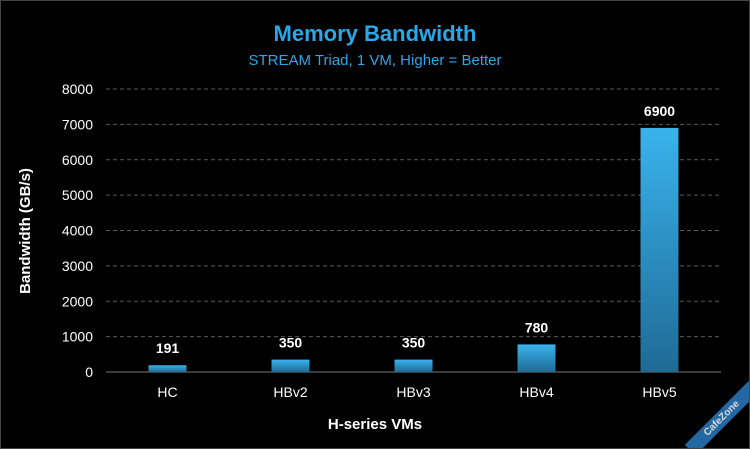 The width and height of the screenshot is (750, 449). Describe the element at coordinates (375, 33) in the screenshot. I see `chart-title: Memory Bandwidth` at that location.